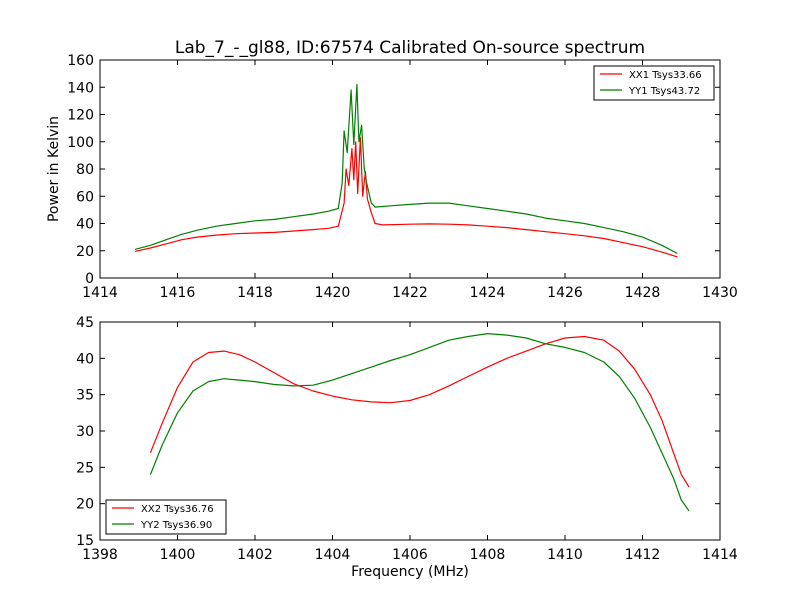  What do you see at coordinates (333, 555) in the screenshot?
I see `x-tick-label: 1404` at bounding box center [333, 555].